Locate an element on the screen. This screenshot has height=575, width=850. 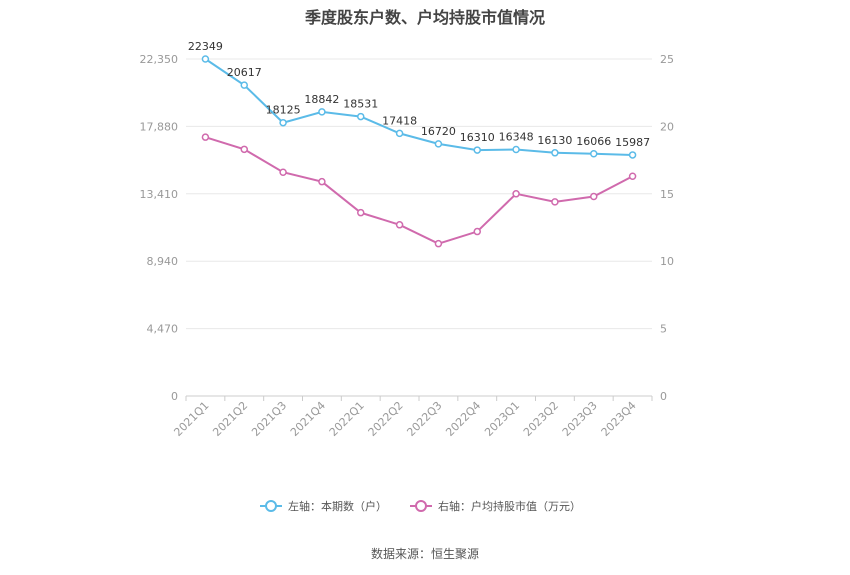
y-left-tick-label: 17,880 is located at coordinates (159, 126).